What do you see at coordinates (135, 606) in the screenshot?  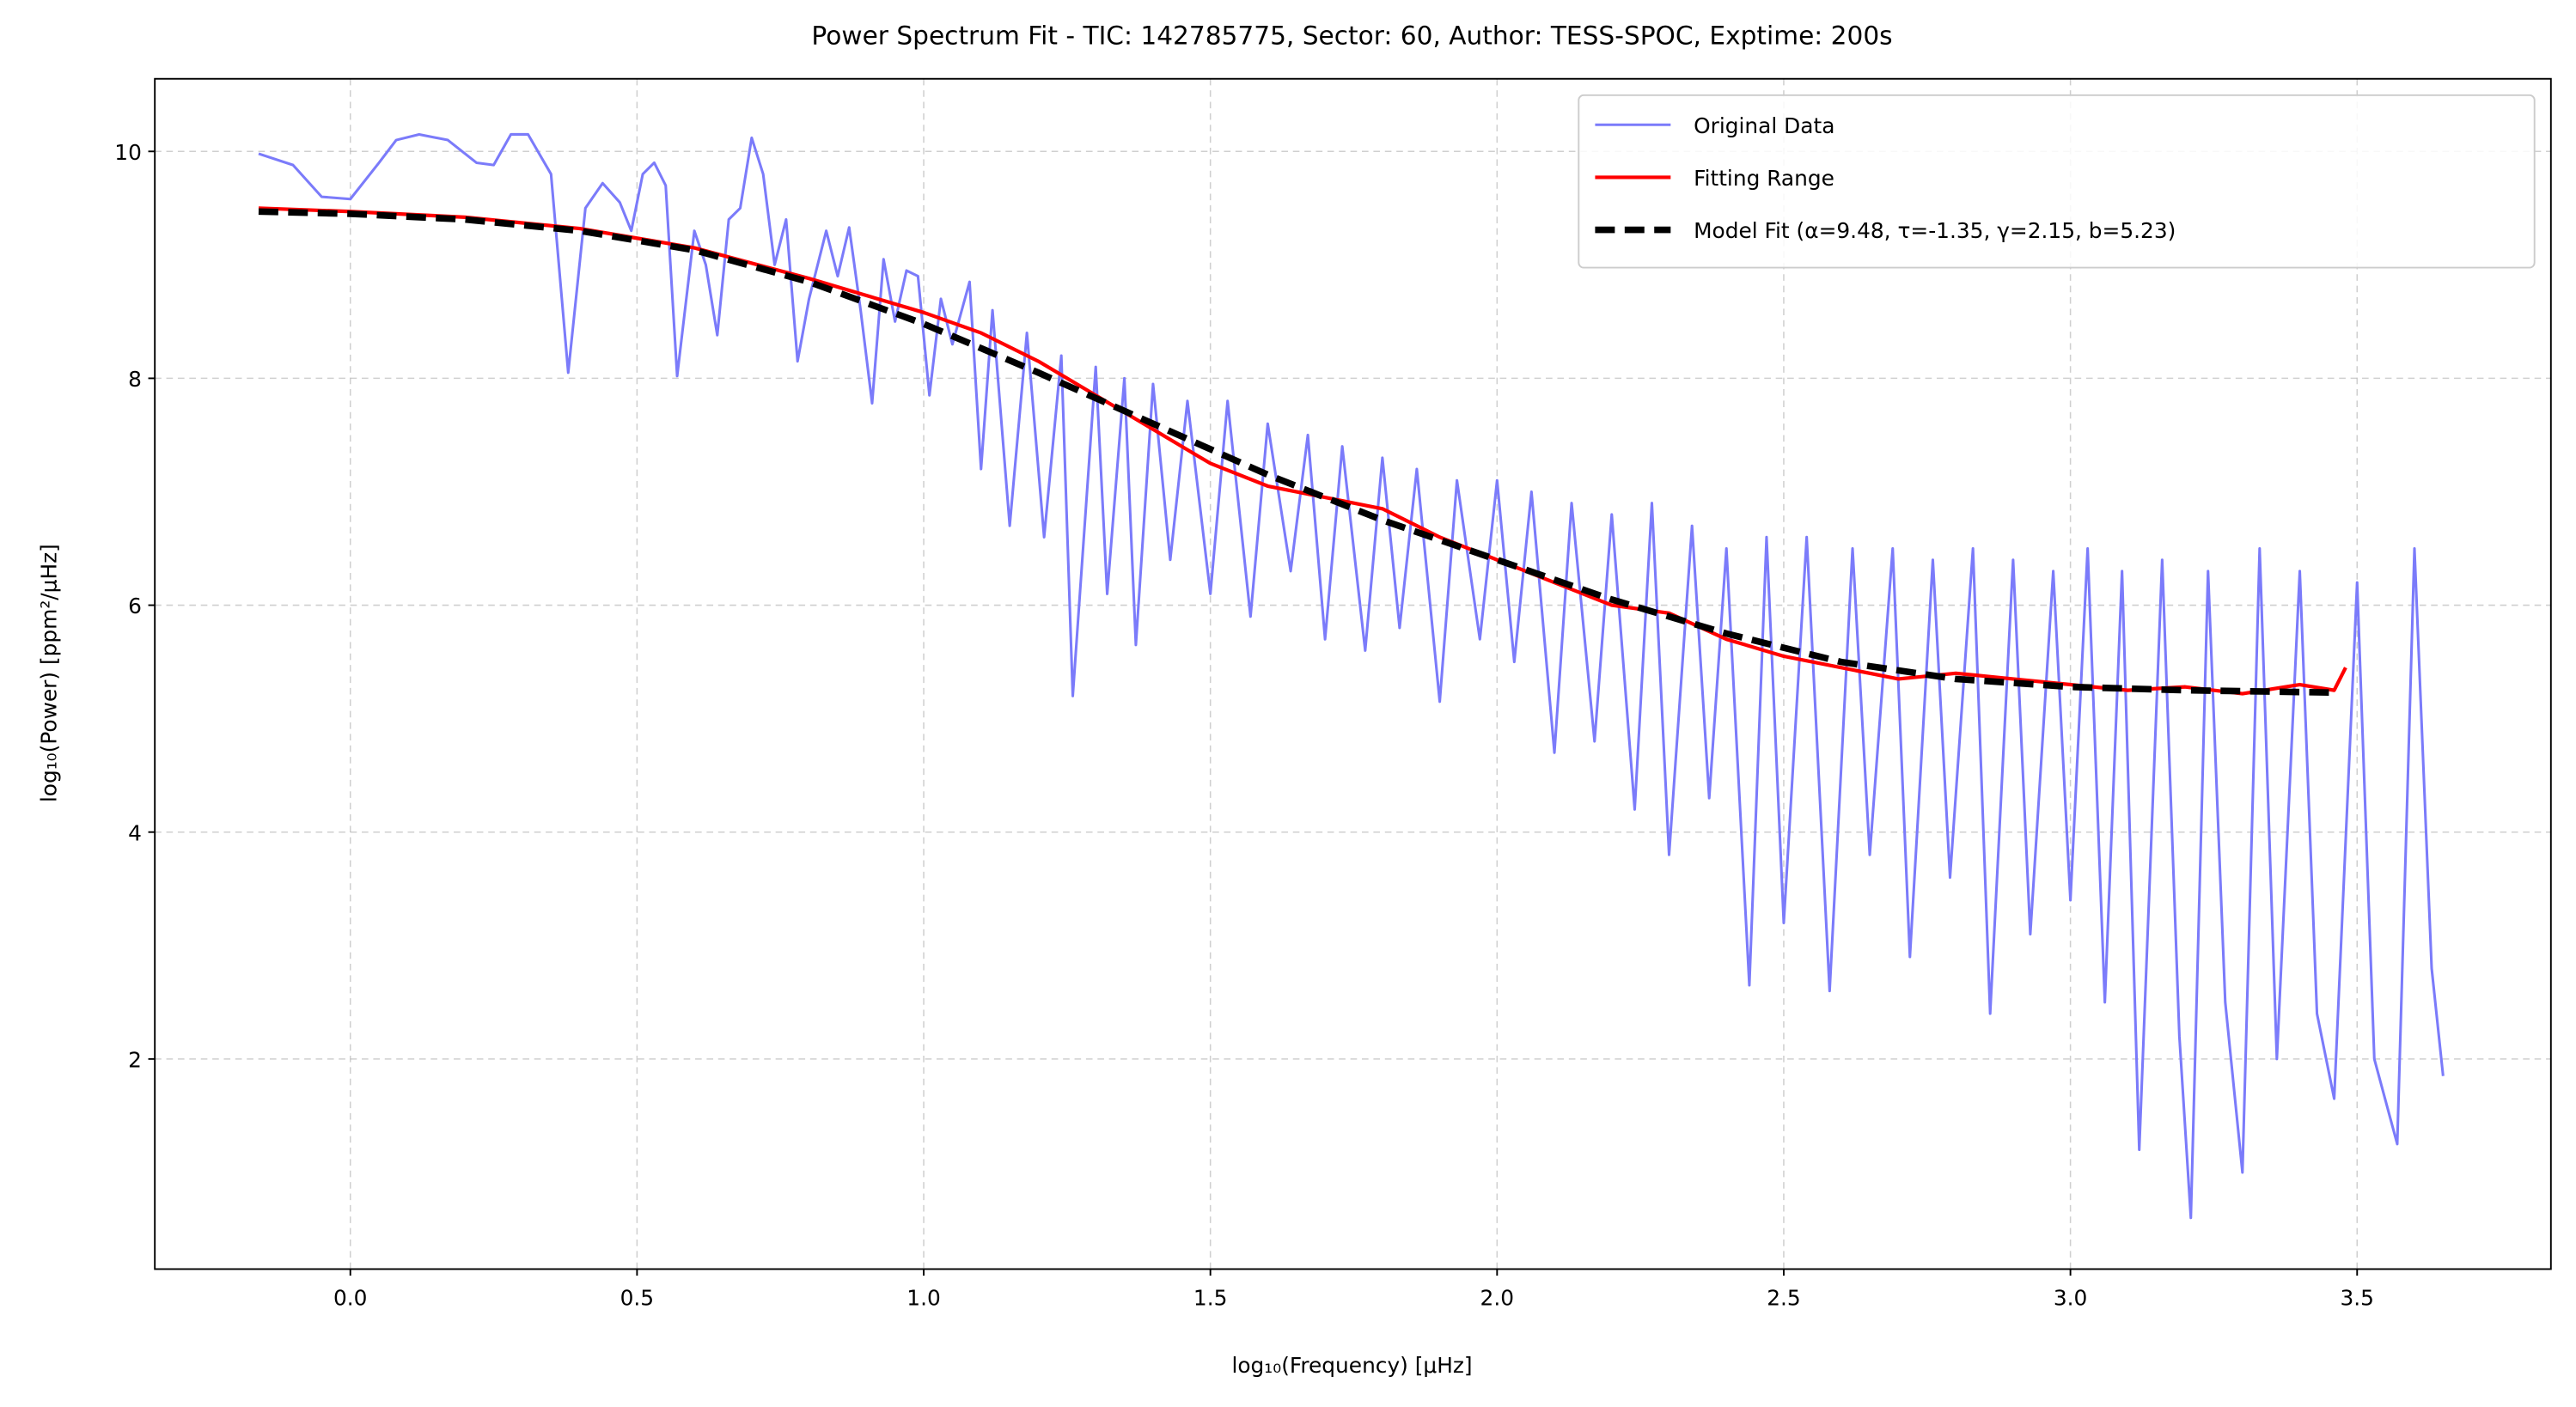 I see `y-tick-label: 6` at bounding box center [135, 606].